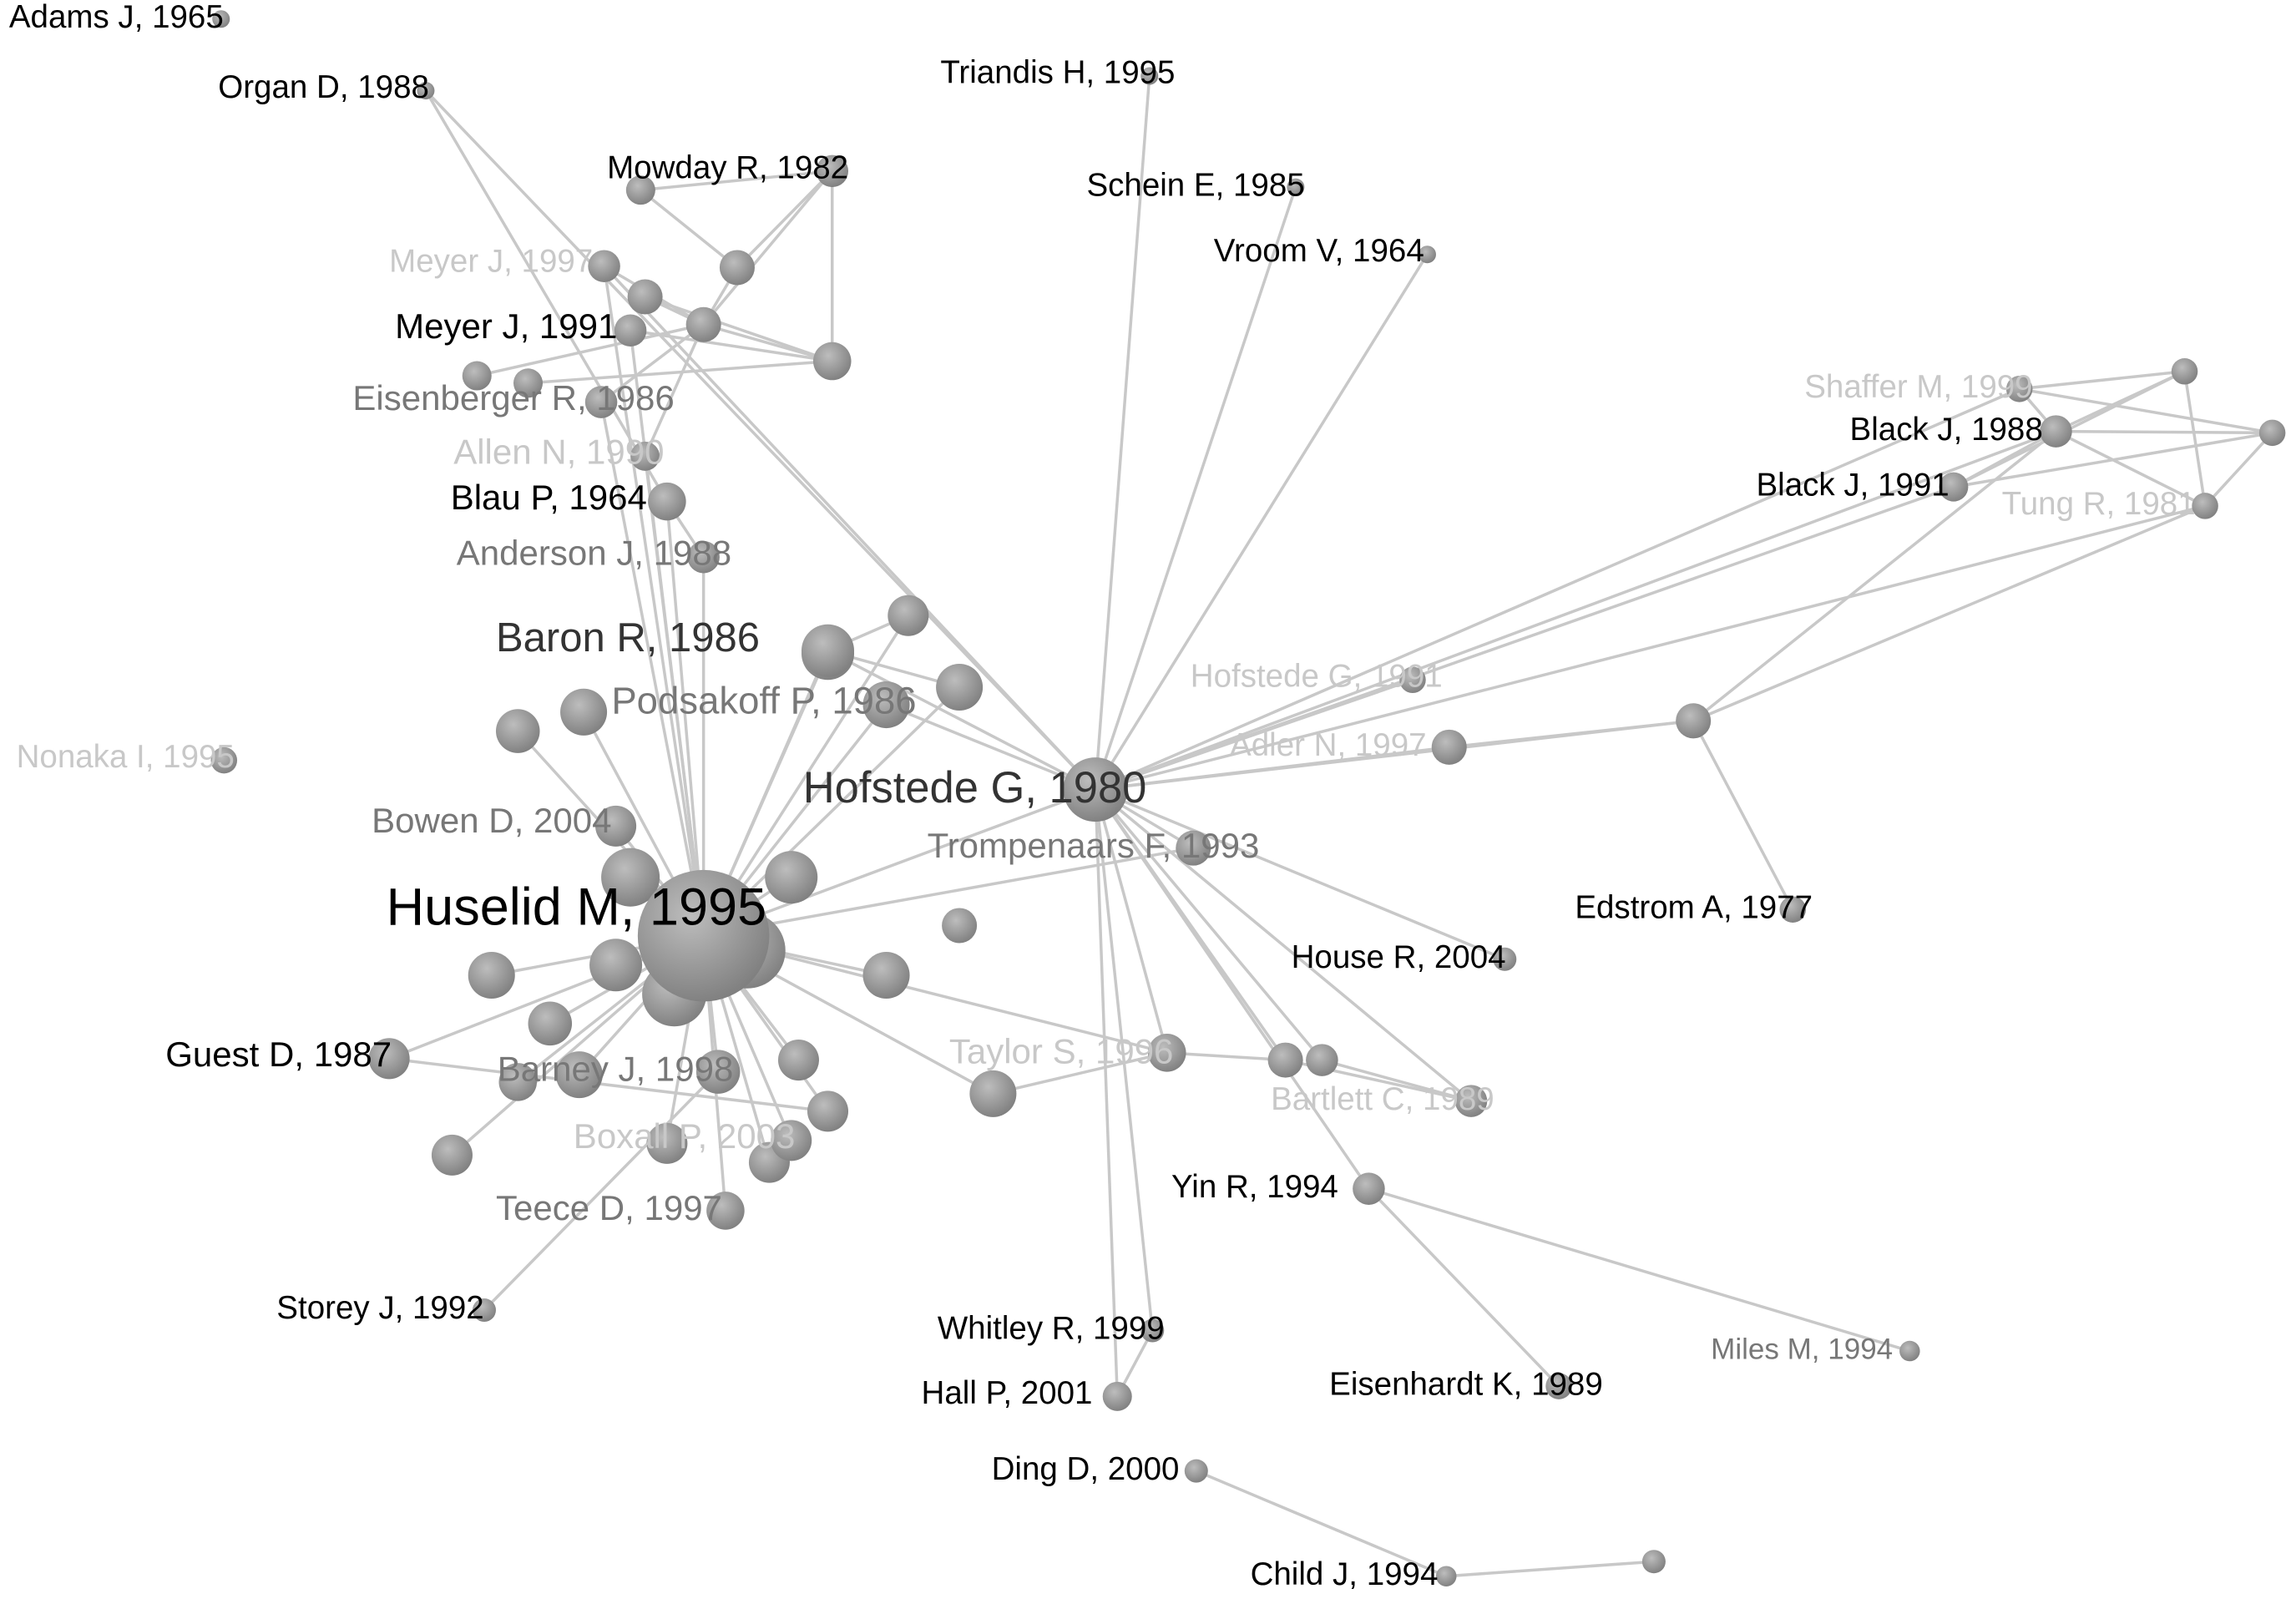  What do you see at coordinates (1328, 745) in the screenshot?
I see `node-label: Adler N, 1997` at bounding box center [1328, 745].